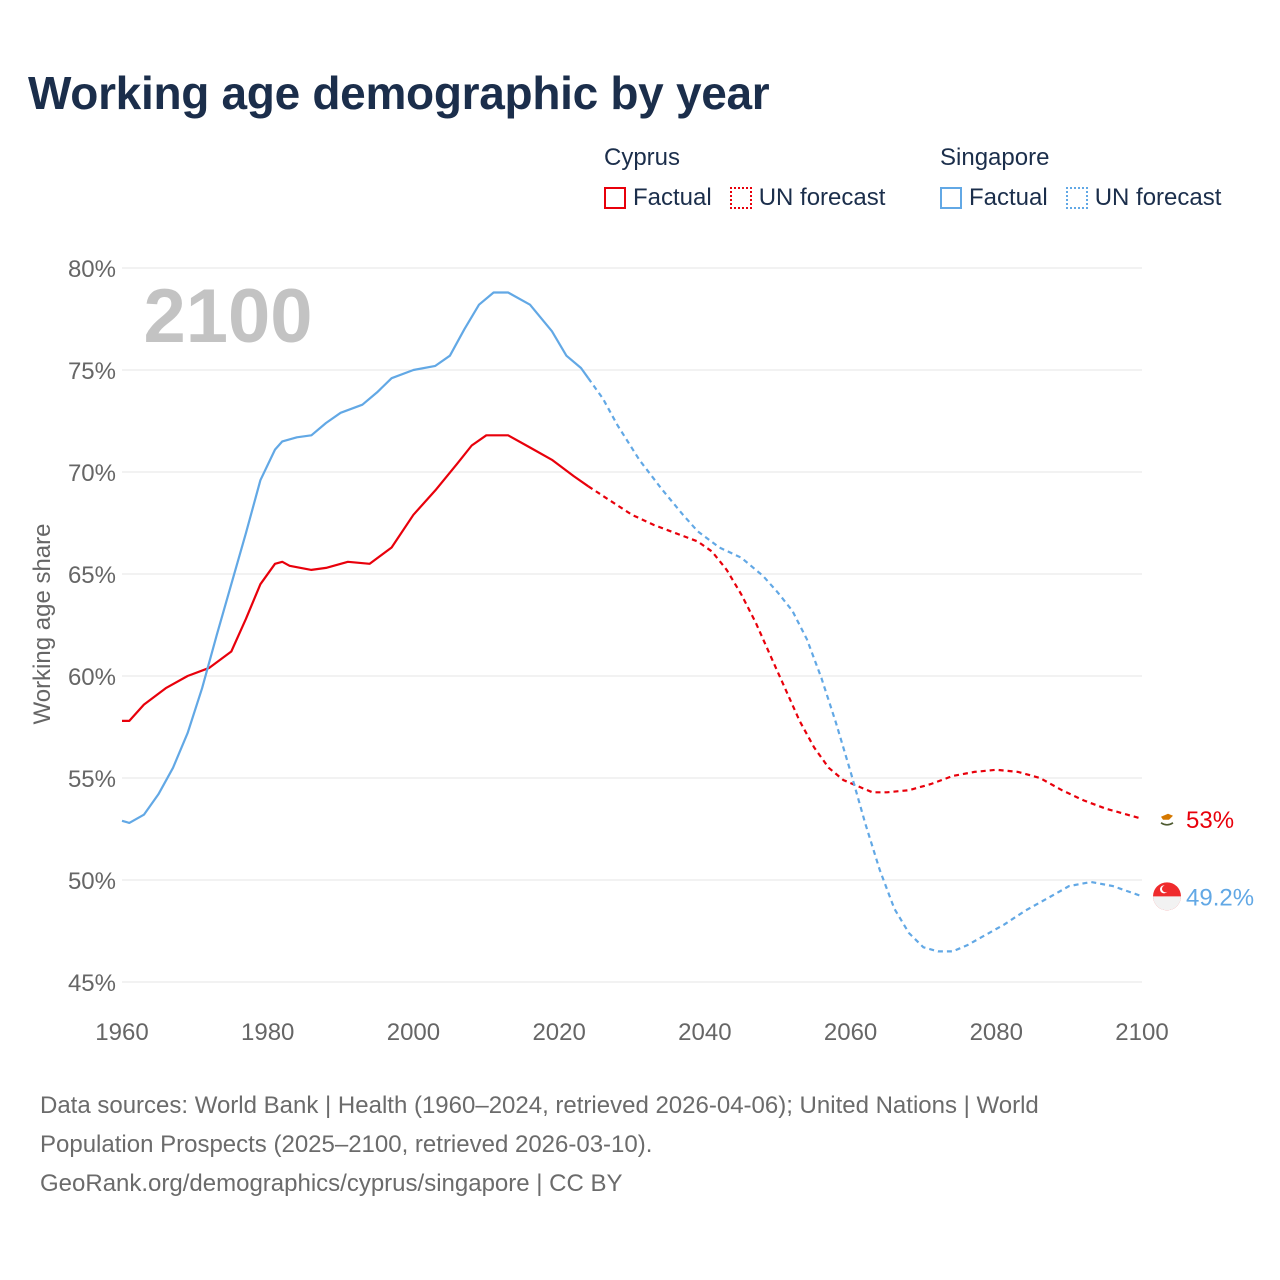 The width and height of the screenshot is (1280, 1280). I want to click on x-tick-label: 2100, so click(1141, 1032).